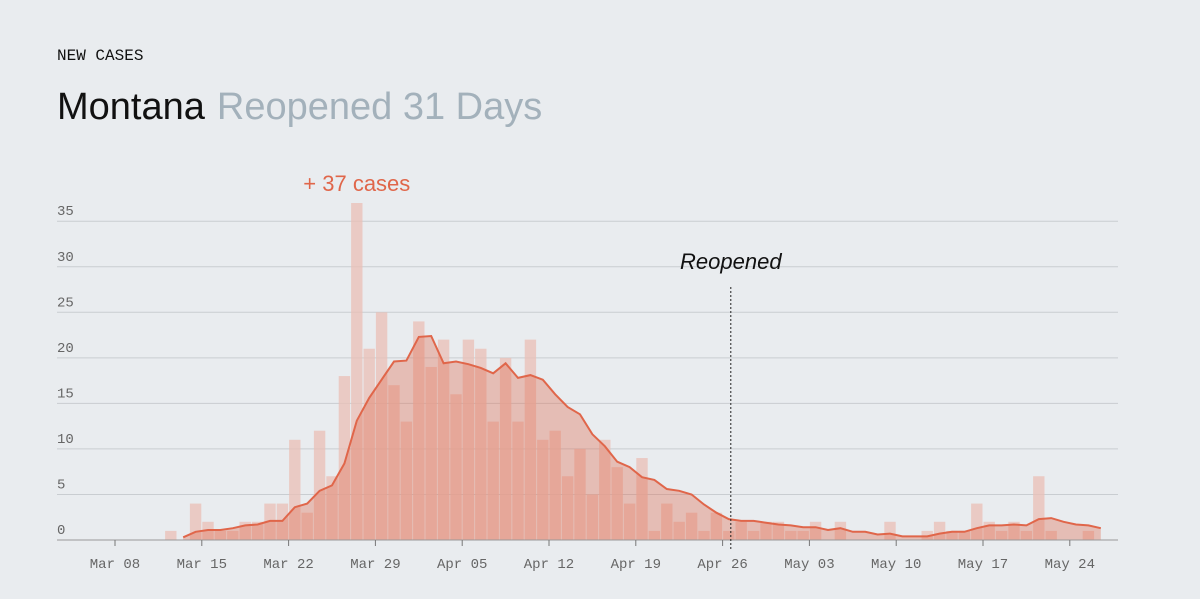 The height and width of the screenshot is (599, 1200). What do you see at coordinates (375, 565) in the screenshot?
I see `x-tick-label: Mar 29` at bounding box center [375, 565].